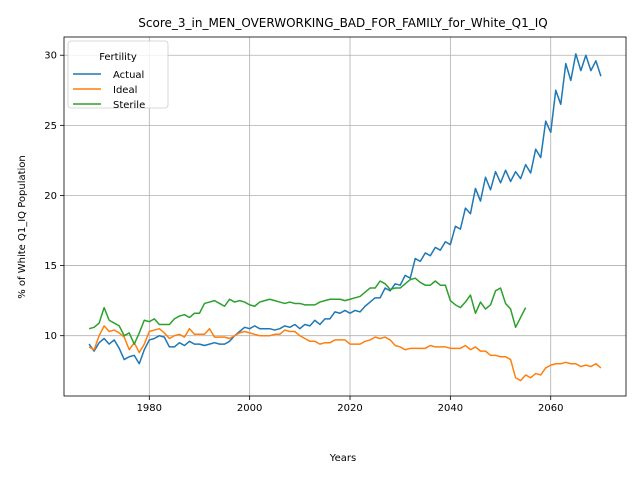 The image size is (640, 480). Describe the element at coordinates (307, 311) in the screenshot. I see `series-line-sterile` at that location.